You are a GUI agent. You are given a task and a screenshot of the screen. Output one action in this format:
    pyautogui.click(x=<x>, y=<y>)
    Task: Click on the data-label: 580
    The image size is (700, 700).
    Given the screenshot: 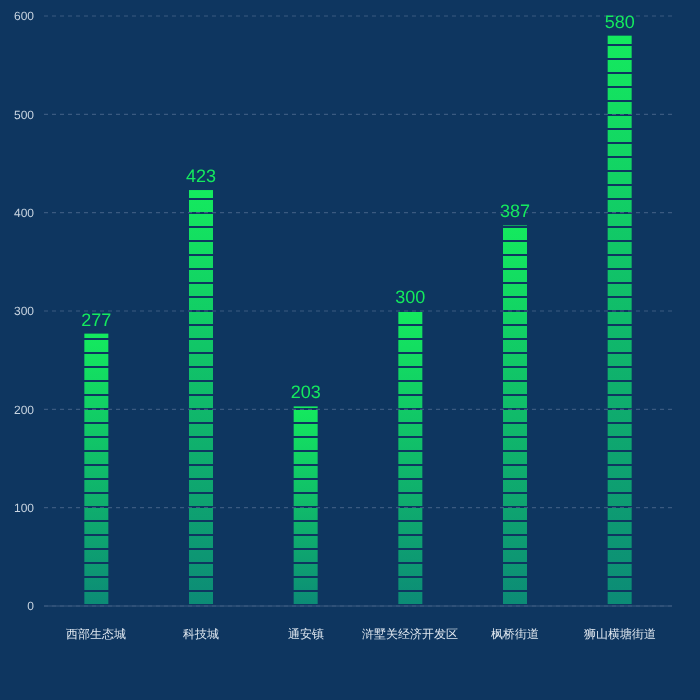 What is the action you would take?
    pyautogui.click(x=619, y=21)
    